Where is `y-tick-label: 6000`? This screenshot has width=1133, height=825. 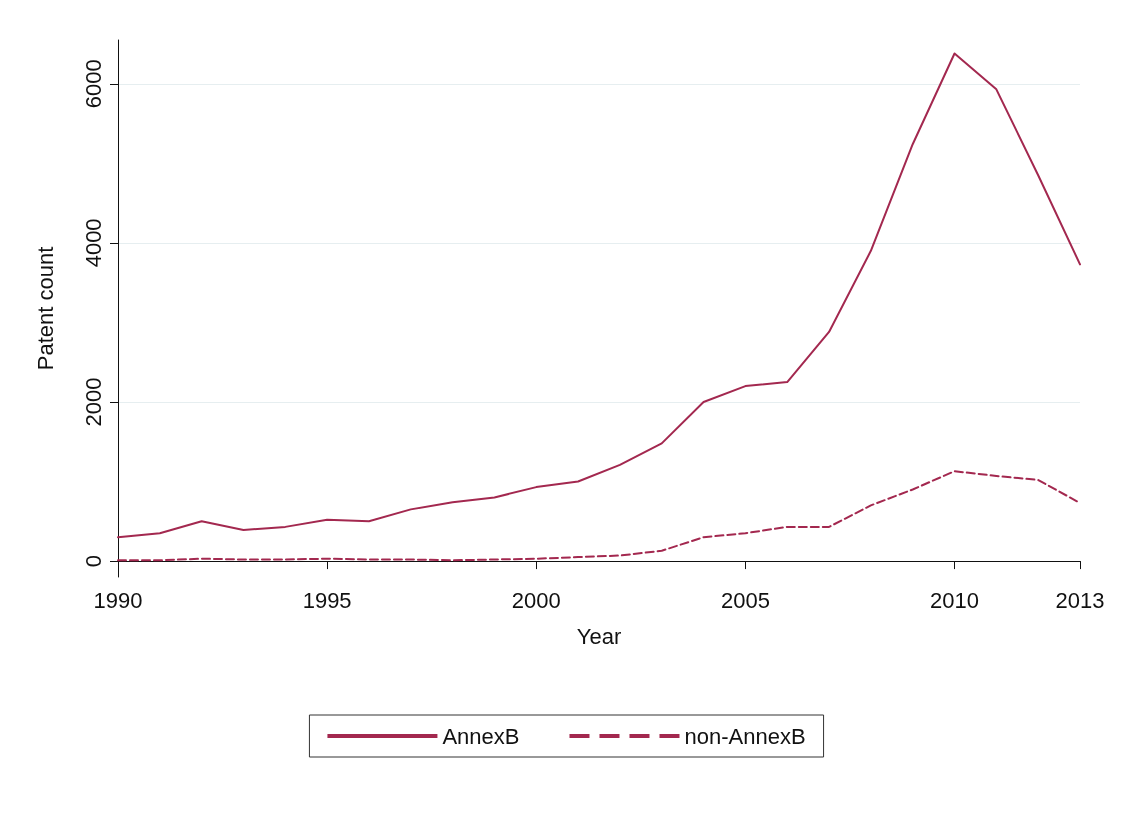 y-tick-label: 6000 is located at coordinates (93, 84).